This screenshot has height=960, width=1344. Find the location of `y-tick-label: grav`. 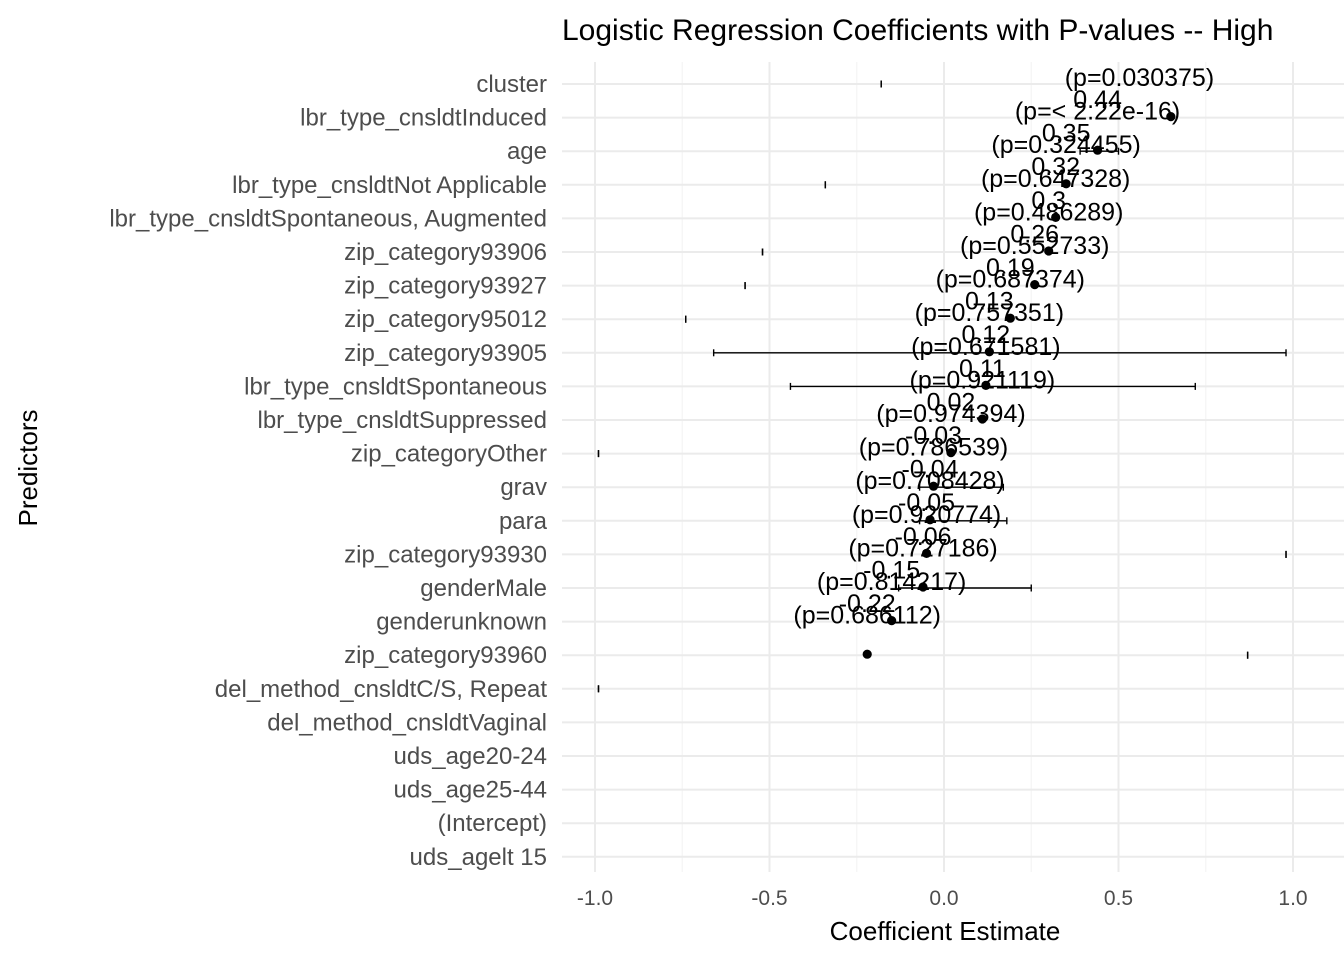

y-tick-label: grav is located at coordinates (523, 487).